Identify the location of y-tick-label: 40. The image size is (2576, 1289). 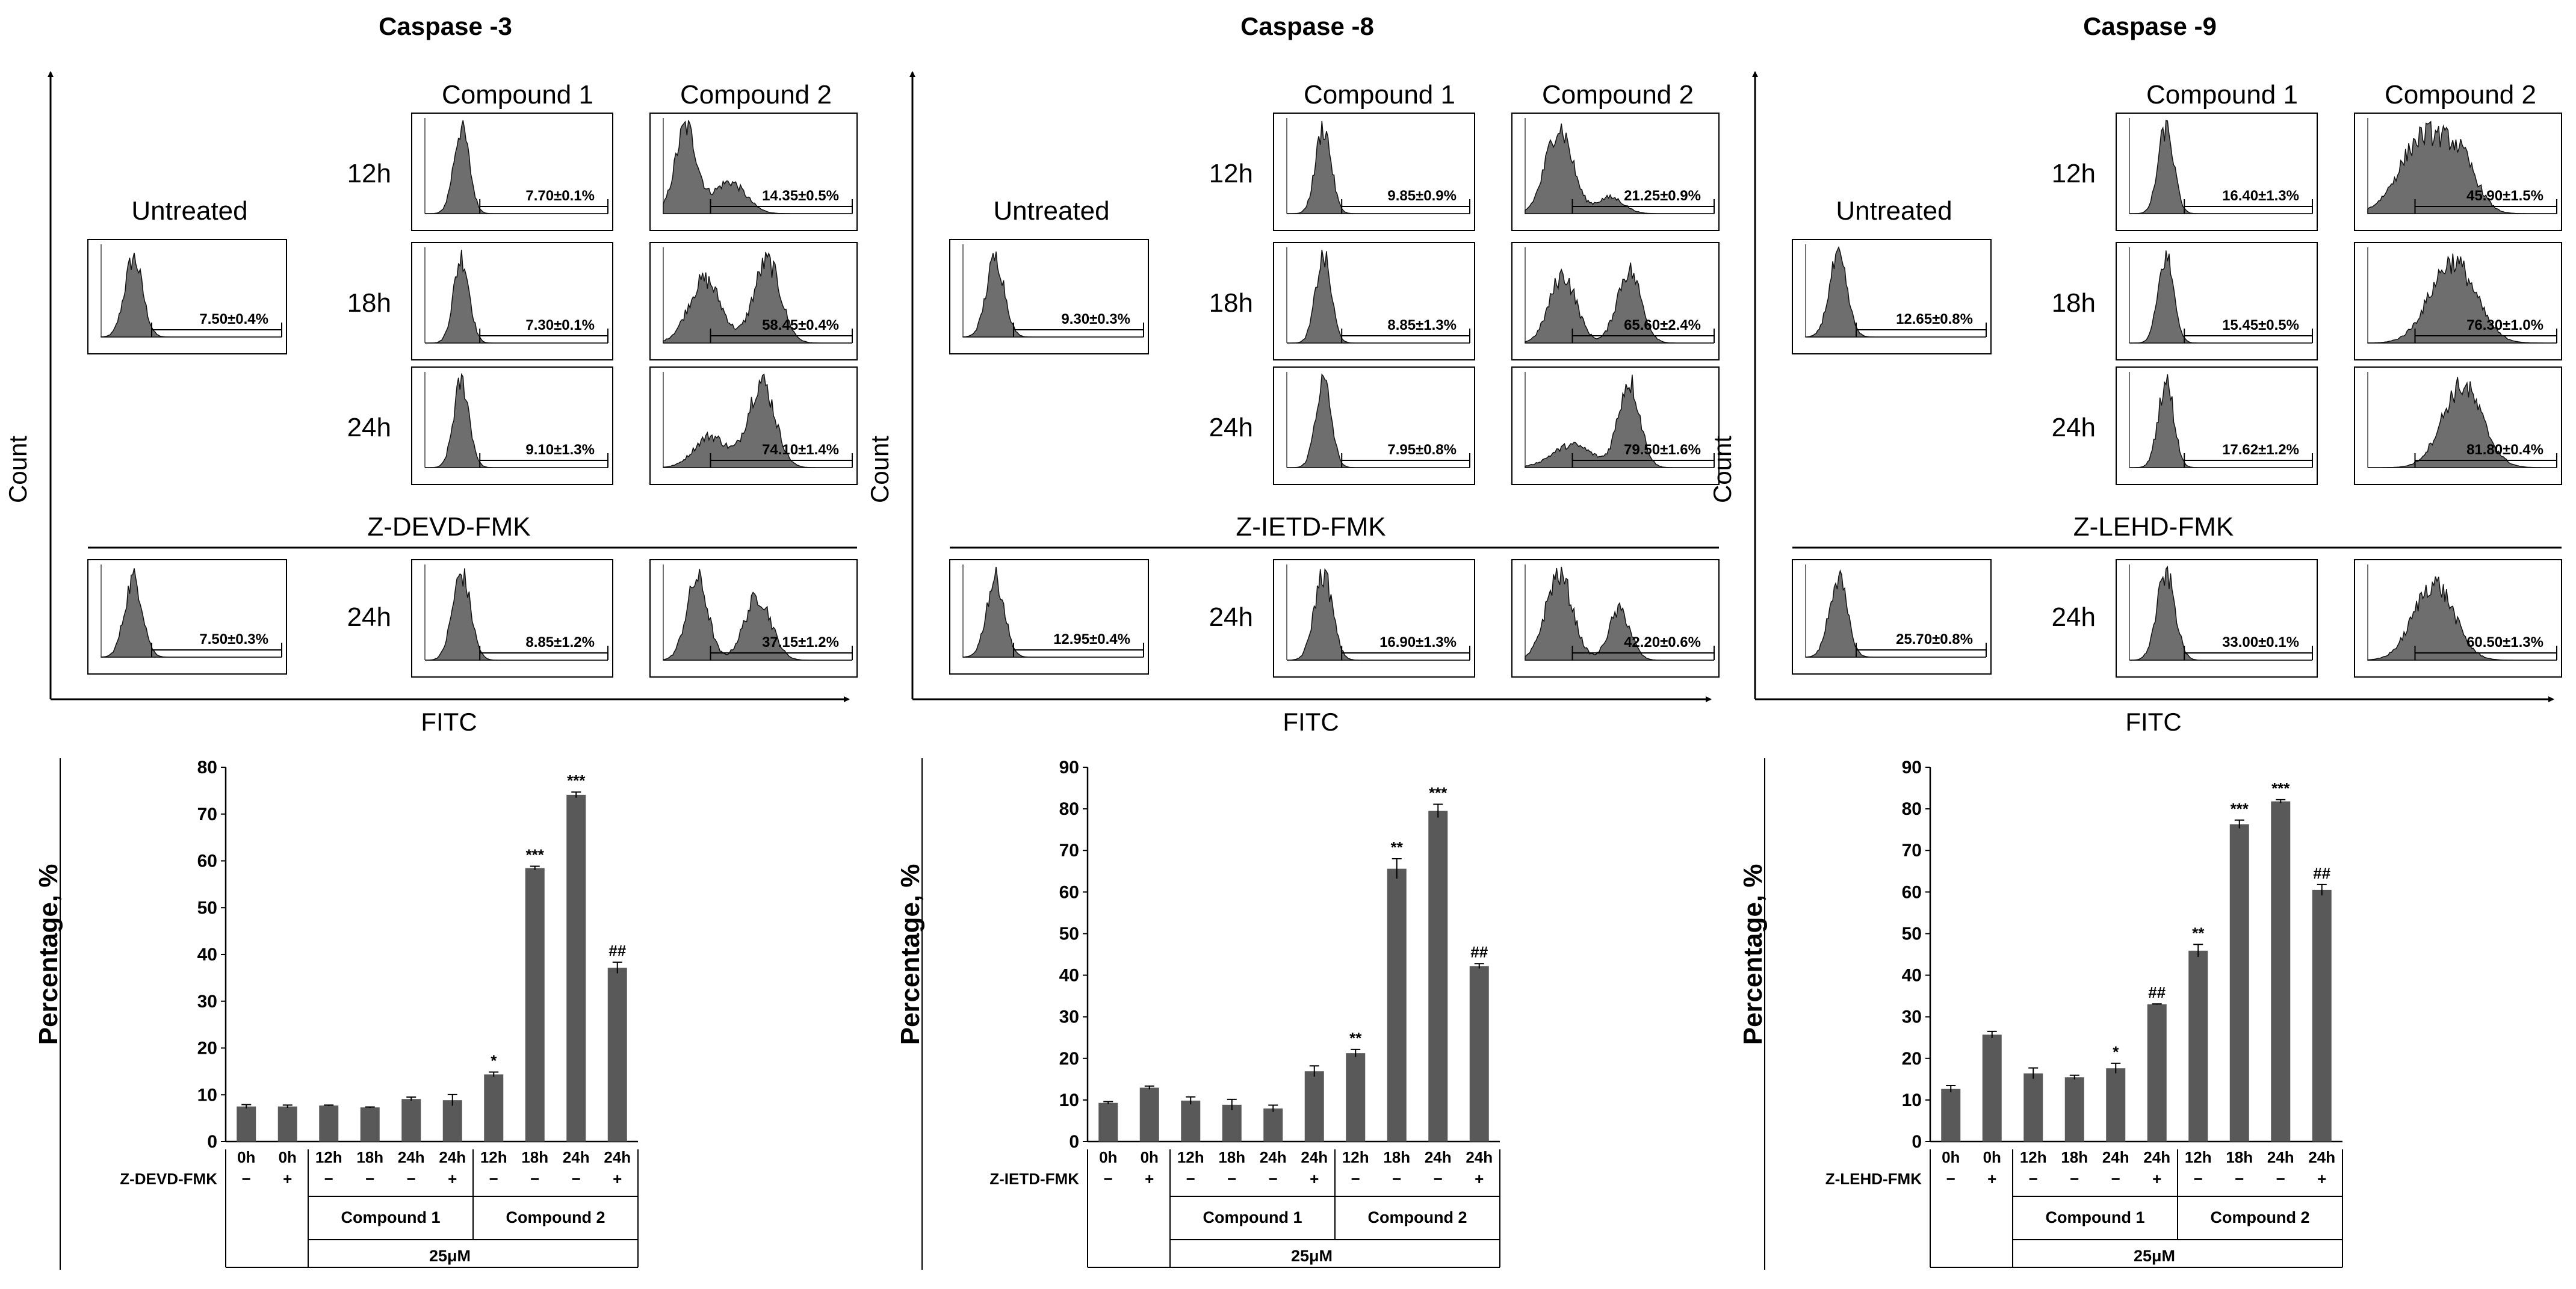
(1912, 976).